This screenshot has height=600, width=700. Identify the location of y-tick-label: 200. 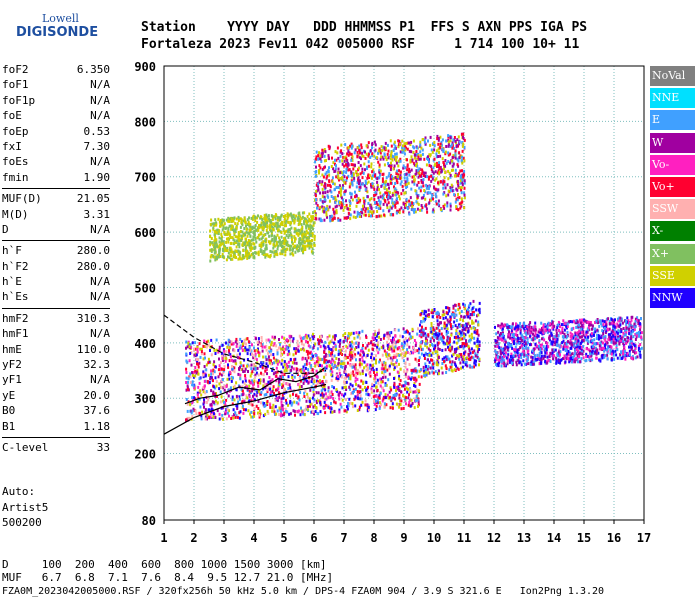
(145, 455).